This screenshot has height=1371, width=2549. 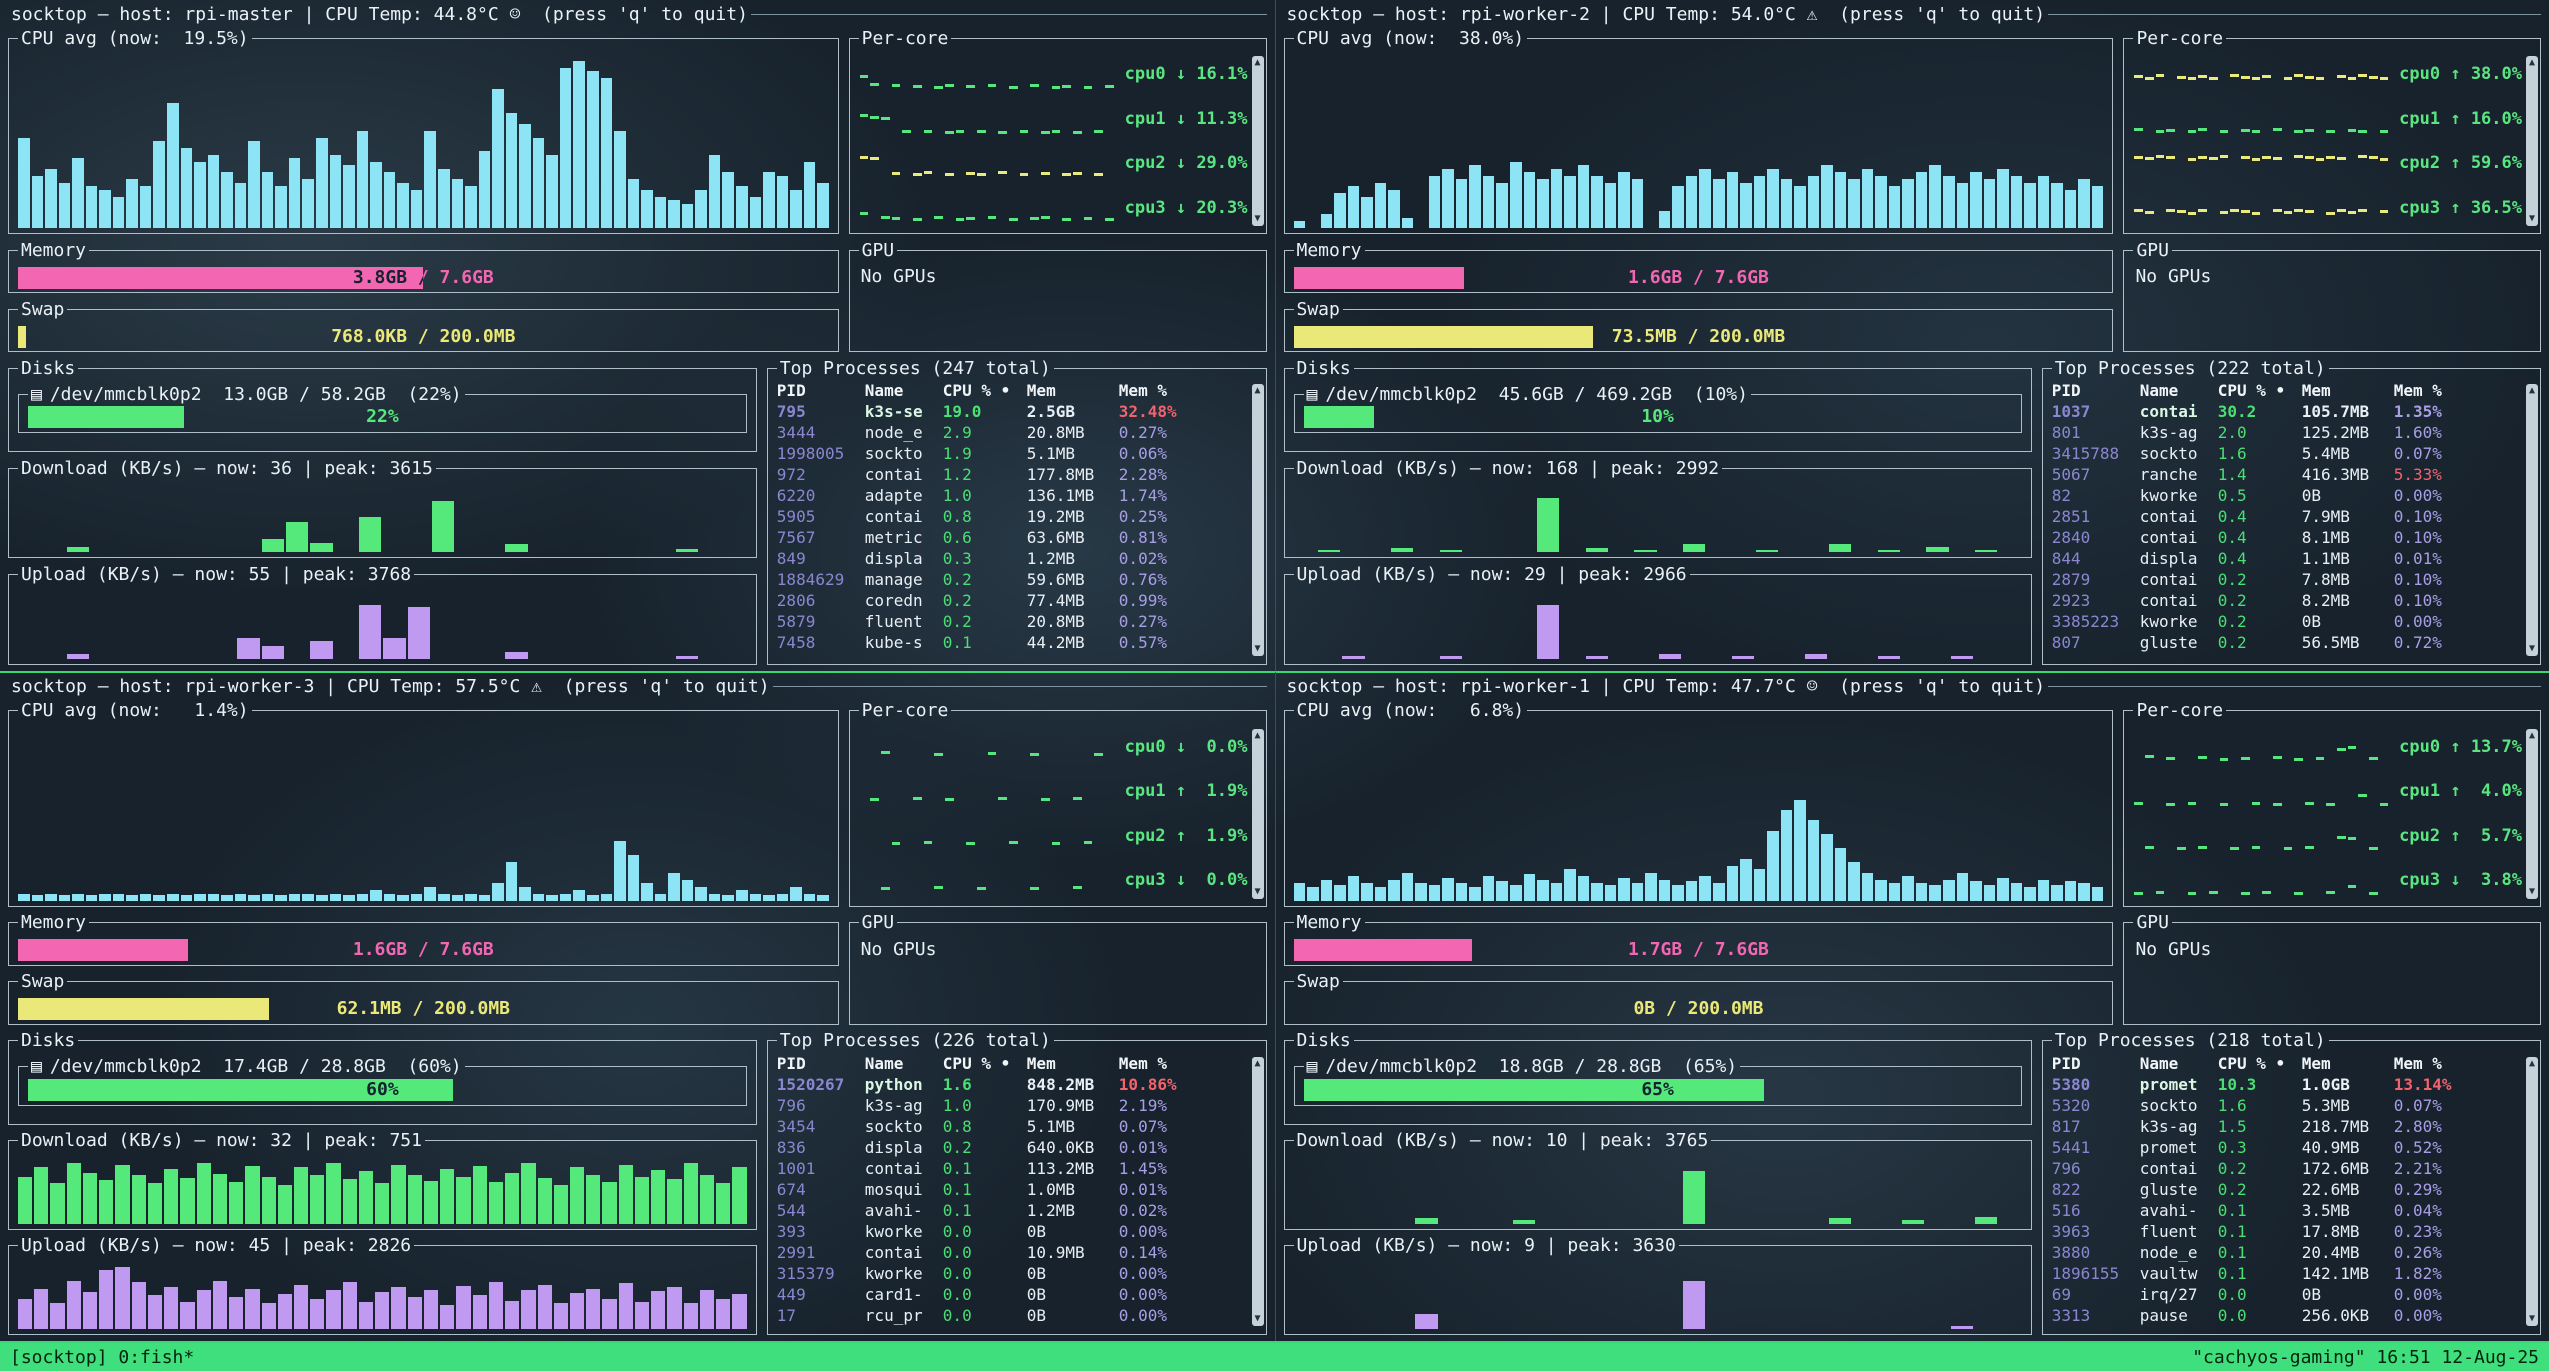 I want to click on process-row: 849 displa 0.3 1.2MB 0.02%, so click(x=1012, y=558).